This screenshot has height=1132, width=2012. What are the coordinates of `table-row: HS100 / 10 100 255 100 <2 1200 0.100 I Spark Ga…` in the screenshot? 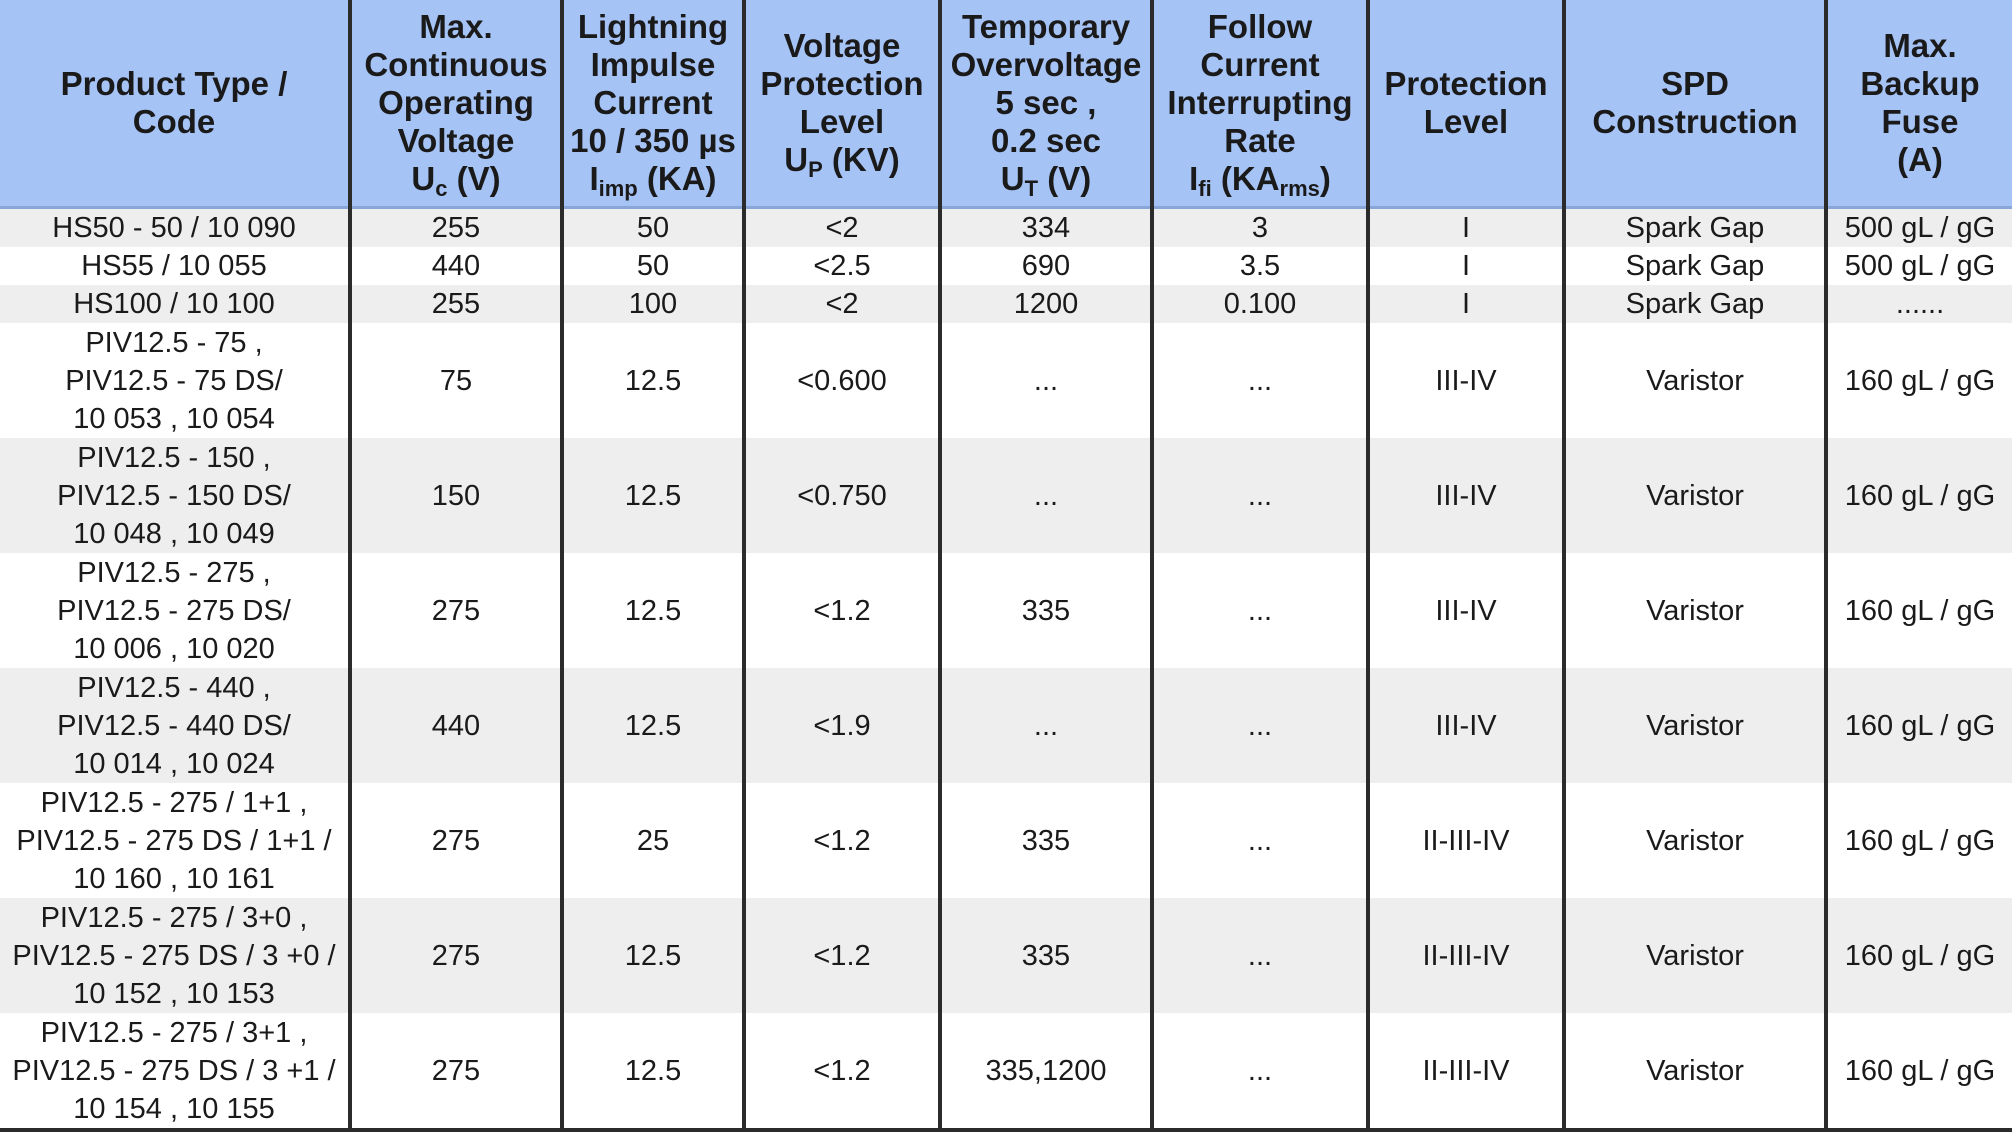 It's located at (1006, 304).